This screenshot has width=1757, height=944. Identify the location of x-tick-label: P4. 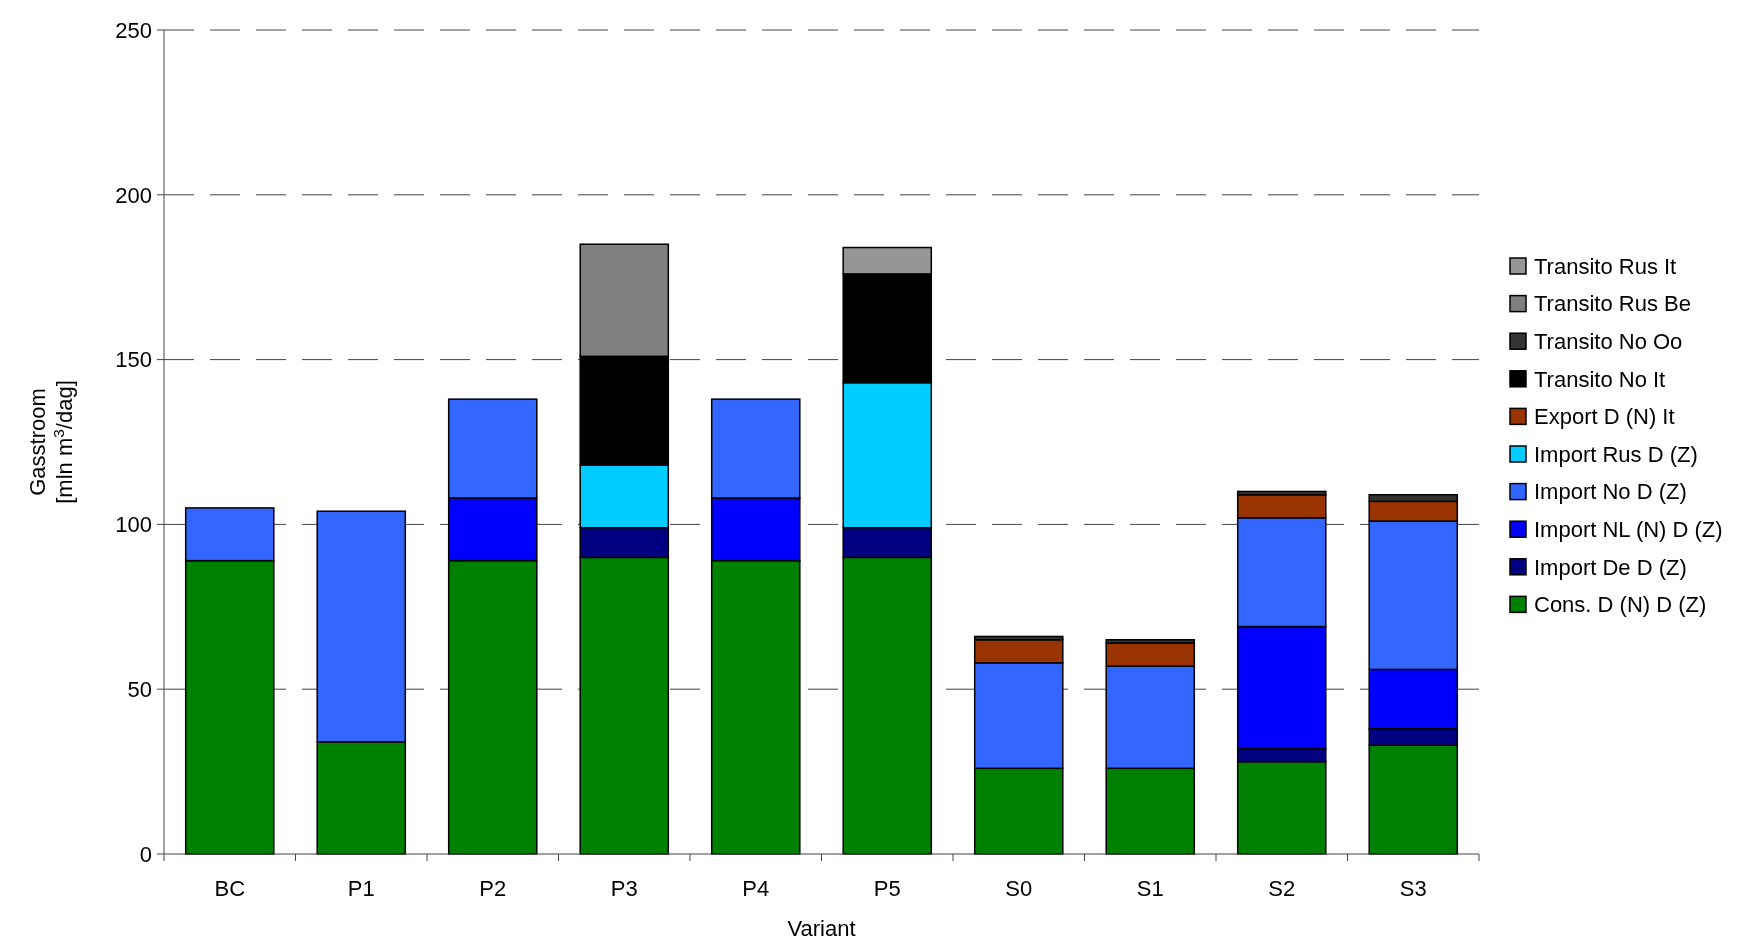
(756, 888).